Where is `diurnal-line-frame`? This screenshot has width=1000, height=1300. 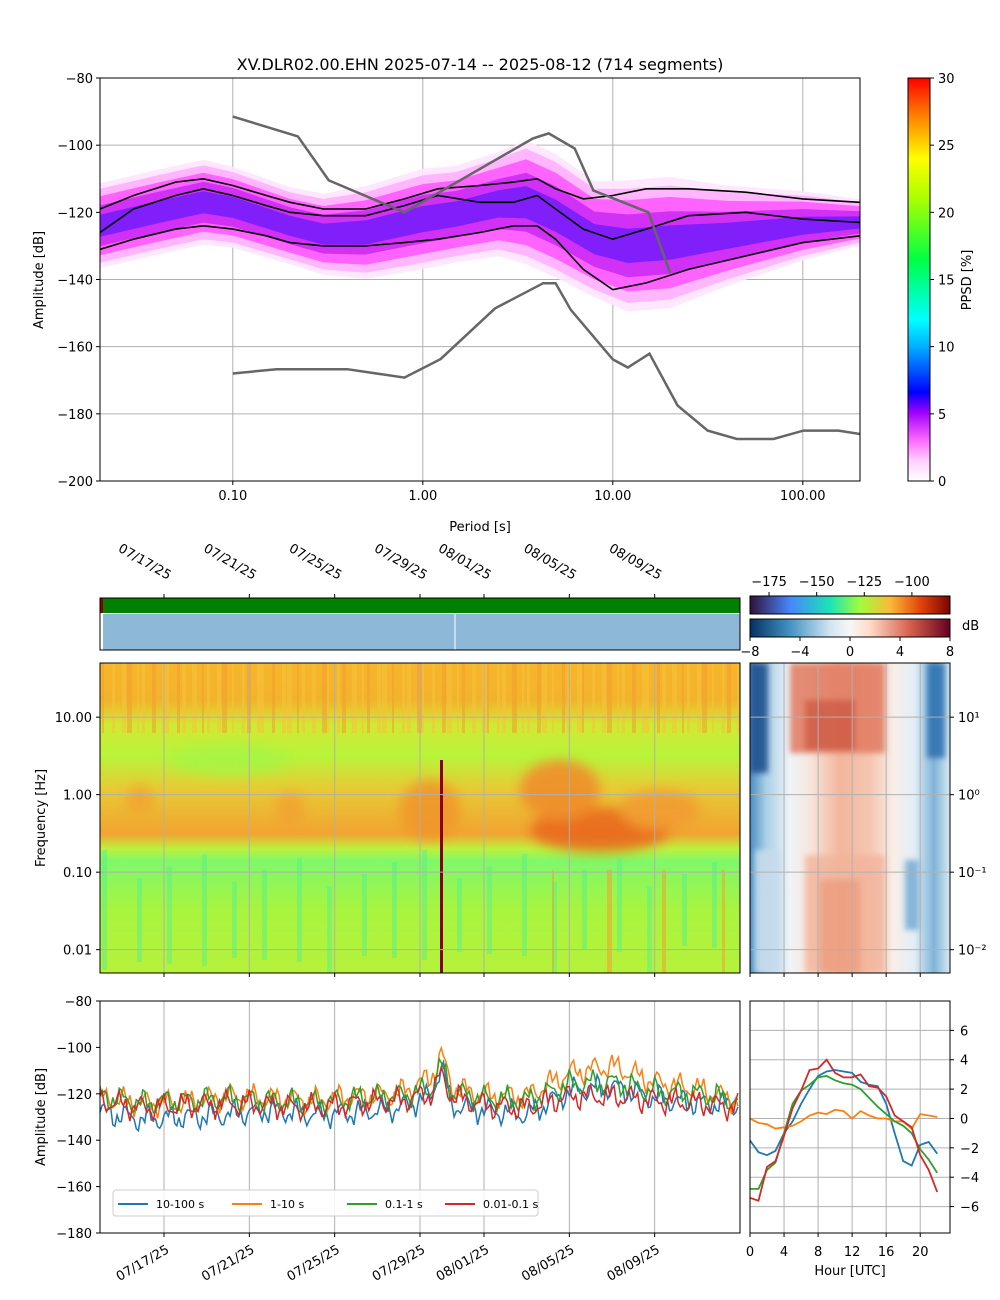 diurnal-line-frame is located at coordinates (850, 1117).